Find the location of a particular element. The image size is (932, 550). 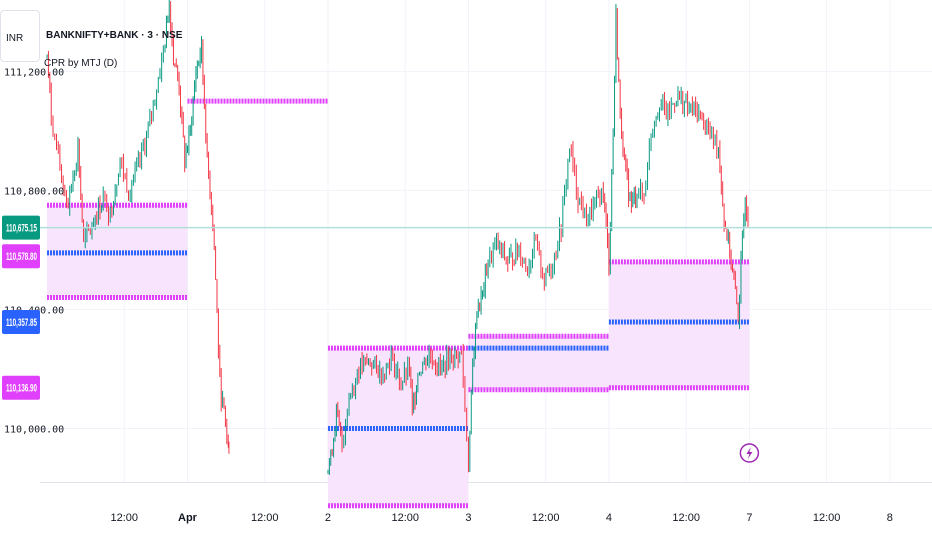

currency-label: INR is located at coordinates (15, 38).